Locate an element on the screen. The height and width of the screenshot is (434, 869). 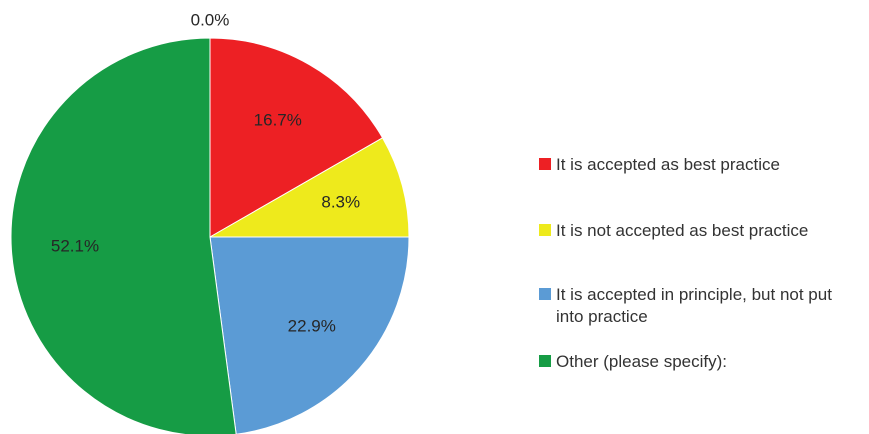
legend-label: It is accepted as best practice is located at coordinates (668, 164).